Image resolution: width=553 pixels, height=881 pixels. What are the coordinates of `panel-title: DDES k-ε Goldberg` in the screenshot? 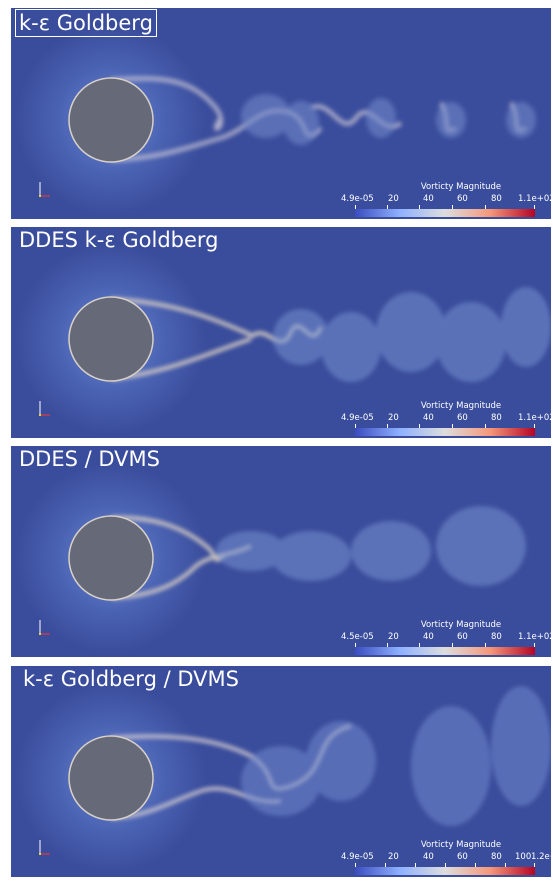 It's located at (119, 240).